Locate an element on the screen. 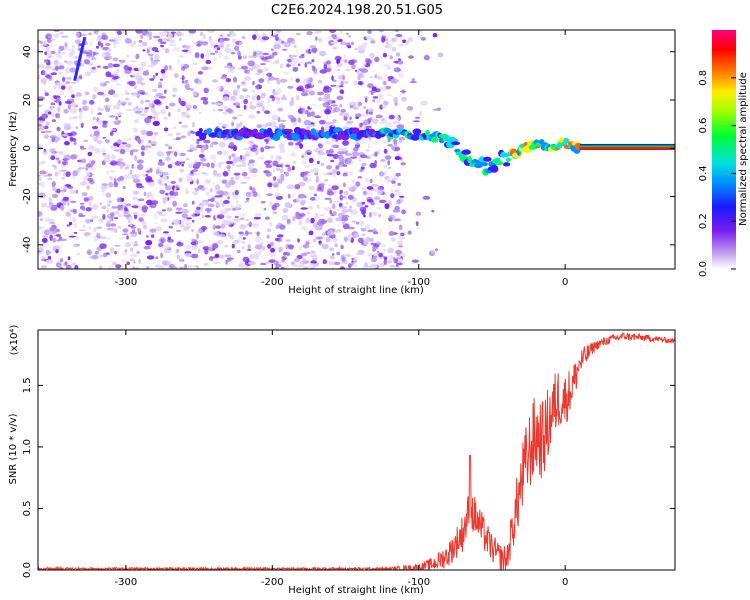 The image size is (750, 600). spectrogram-ytick-label: -20 is located at coordinates (27, 196).